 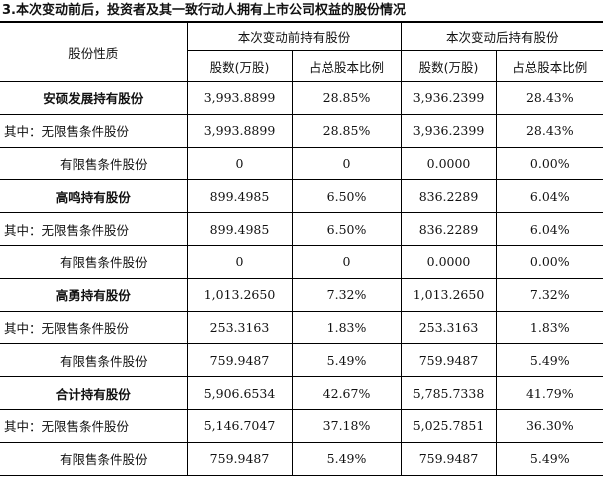 I want to click on table-row: 高鸣持有股份 899.4985 6.50% 836.2289 6.04%, so click(x=301, y=196).